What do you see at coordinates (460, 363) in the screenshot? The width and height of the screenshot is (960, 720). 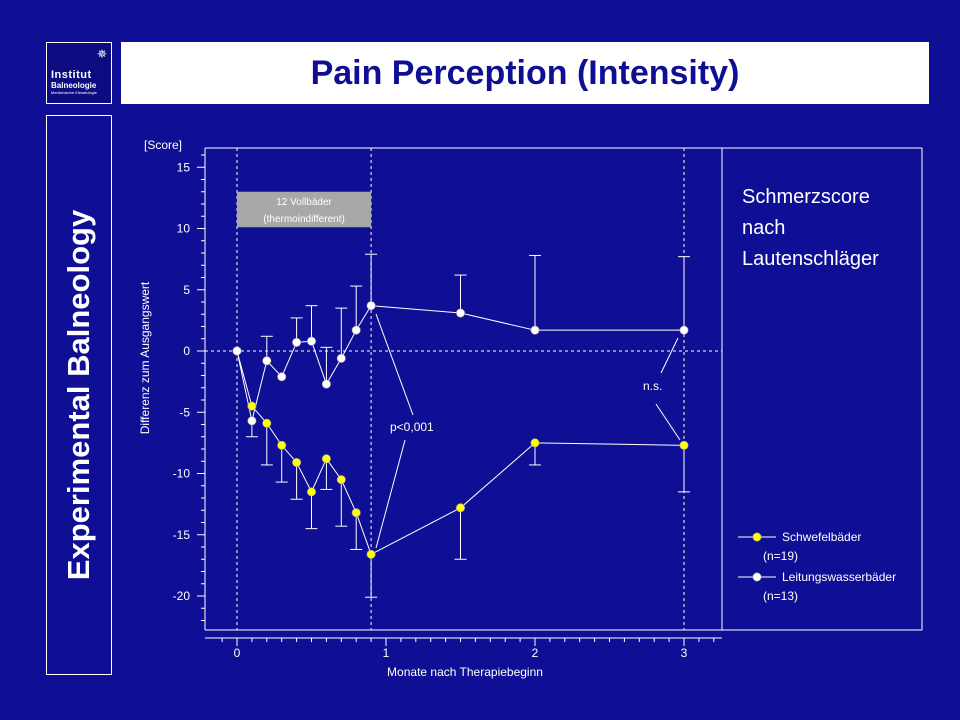 I see `series-line-leitung` at bounding box center [460, 363].